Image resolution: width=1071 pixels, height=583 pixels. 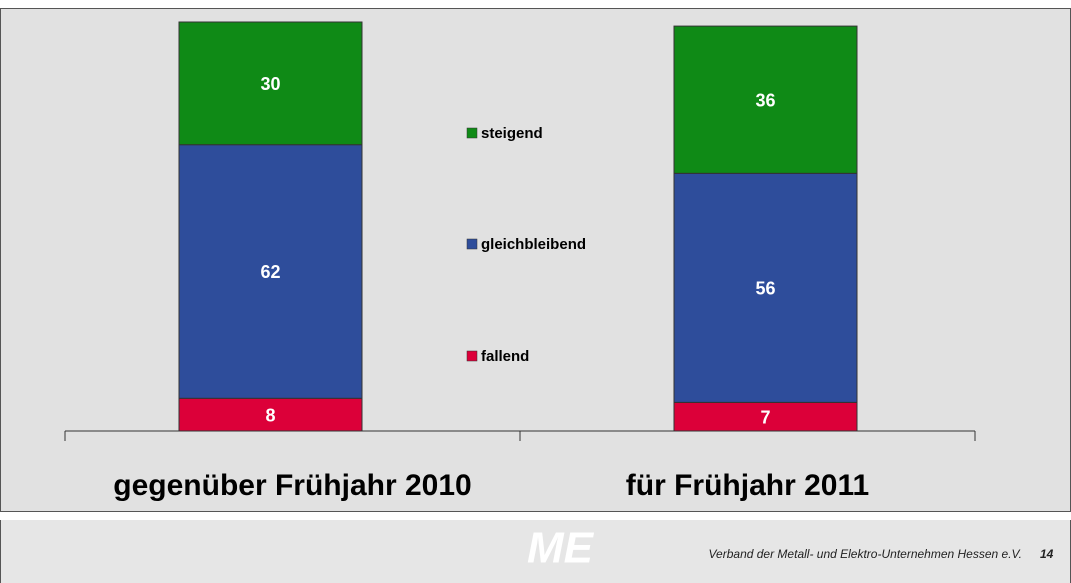 I want to click on page-number: 14, so click(x=1047, y=554).